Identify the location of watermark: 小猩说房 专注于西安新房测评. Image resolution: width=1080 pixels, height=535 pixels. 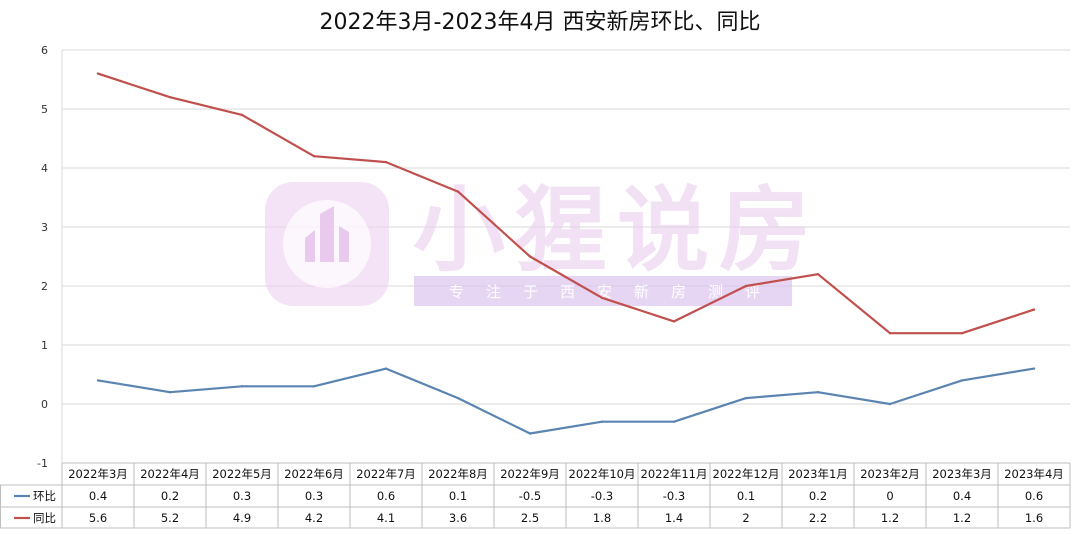
(543, 241).